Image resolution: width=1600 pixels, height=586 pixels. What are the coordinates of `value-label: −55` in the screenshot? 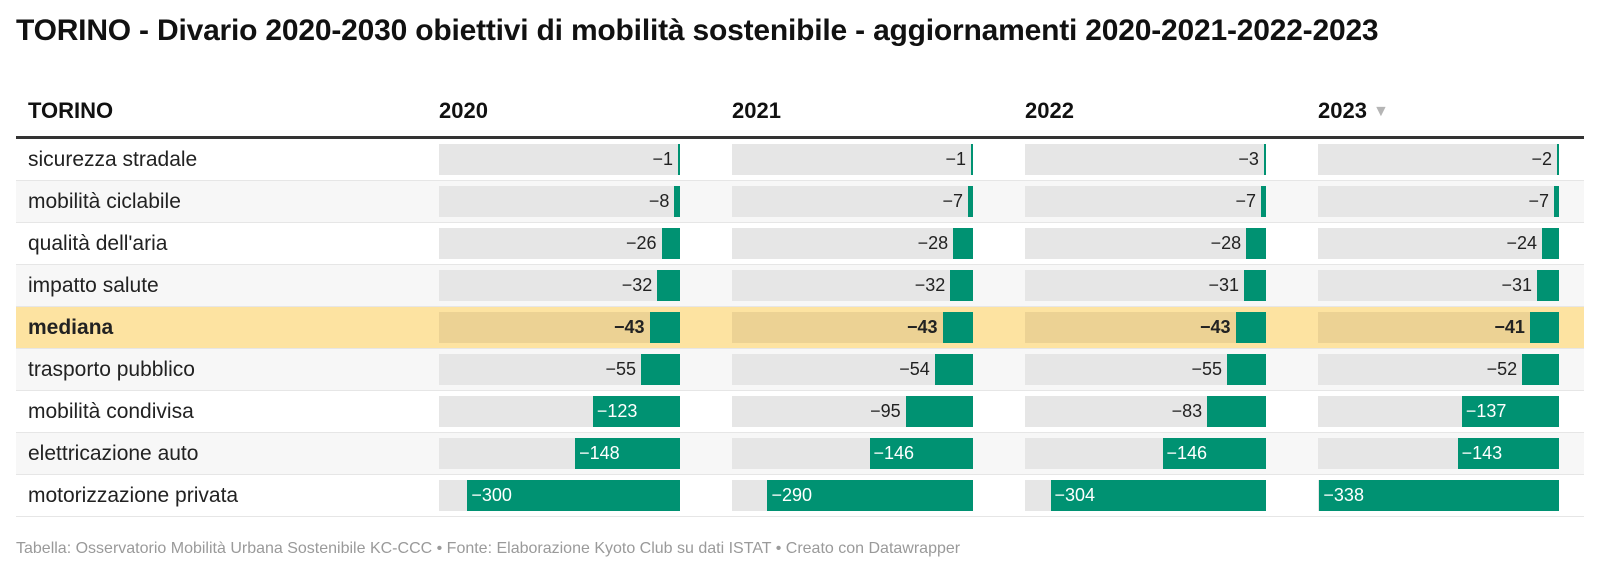 It's located at (1207, 369).